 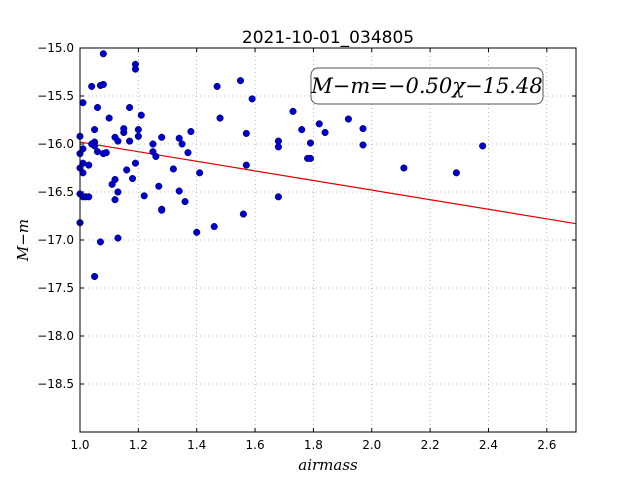 I want to click on x-tick-label: 1.8, so click(x=313, y=445).